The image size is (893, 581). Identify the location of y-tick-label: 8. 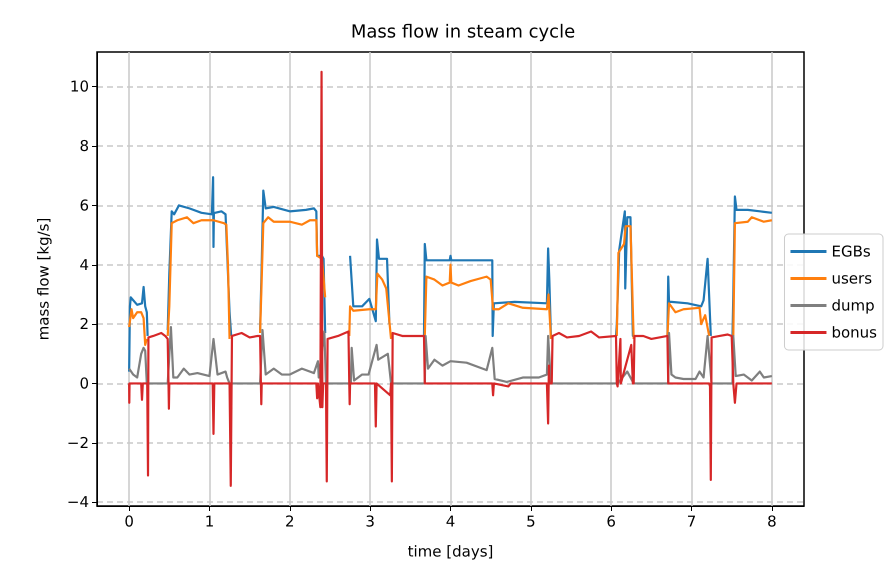
(84, 146).